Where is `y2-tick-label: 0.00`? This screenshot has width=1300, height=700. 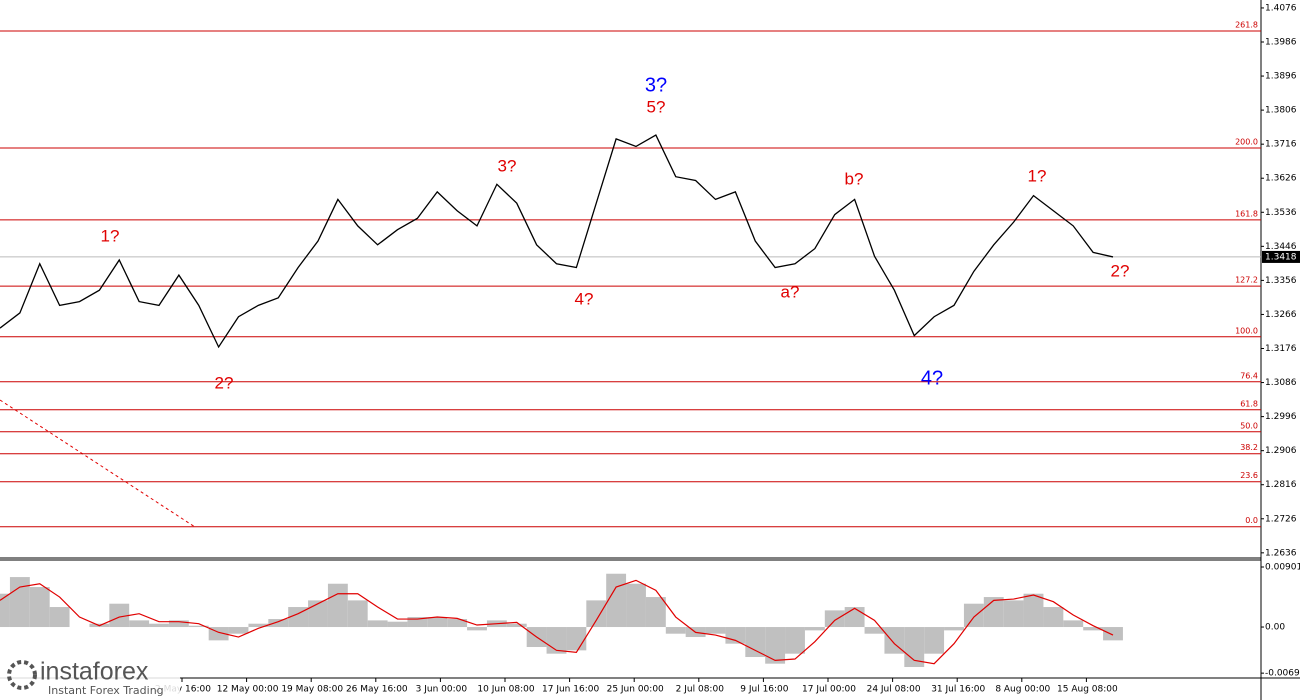 y2-tick-label: 0.00 is located at coordinates (1275, 628).